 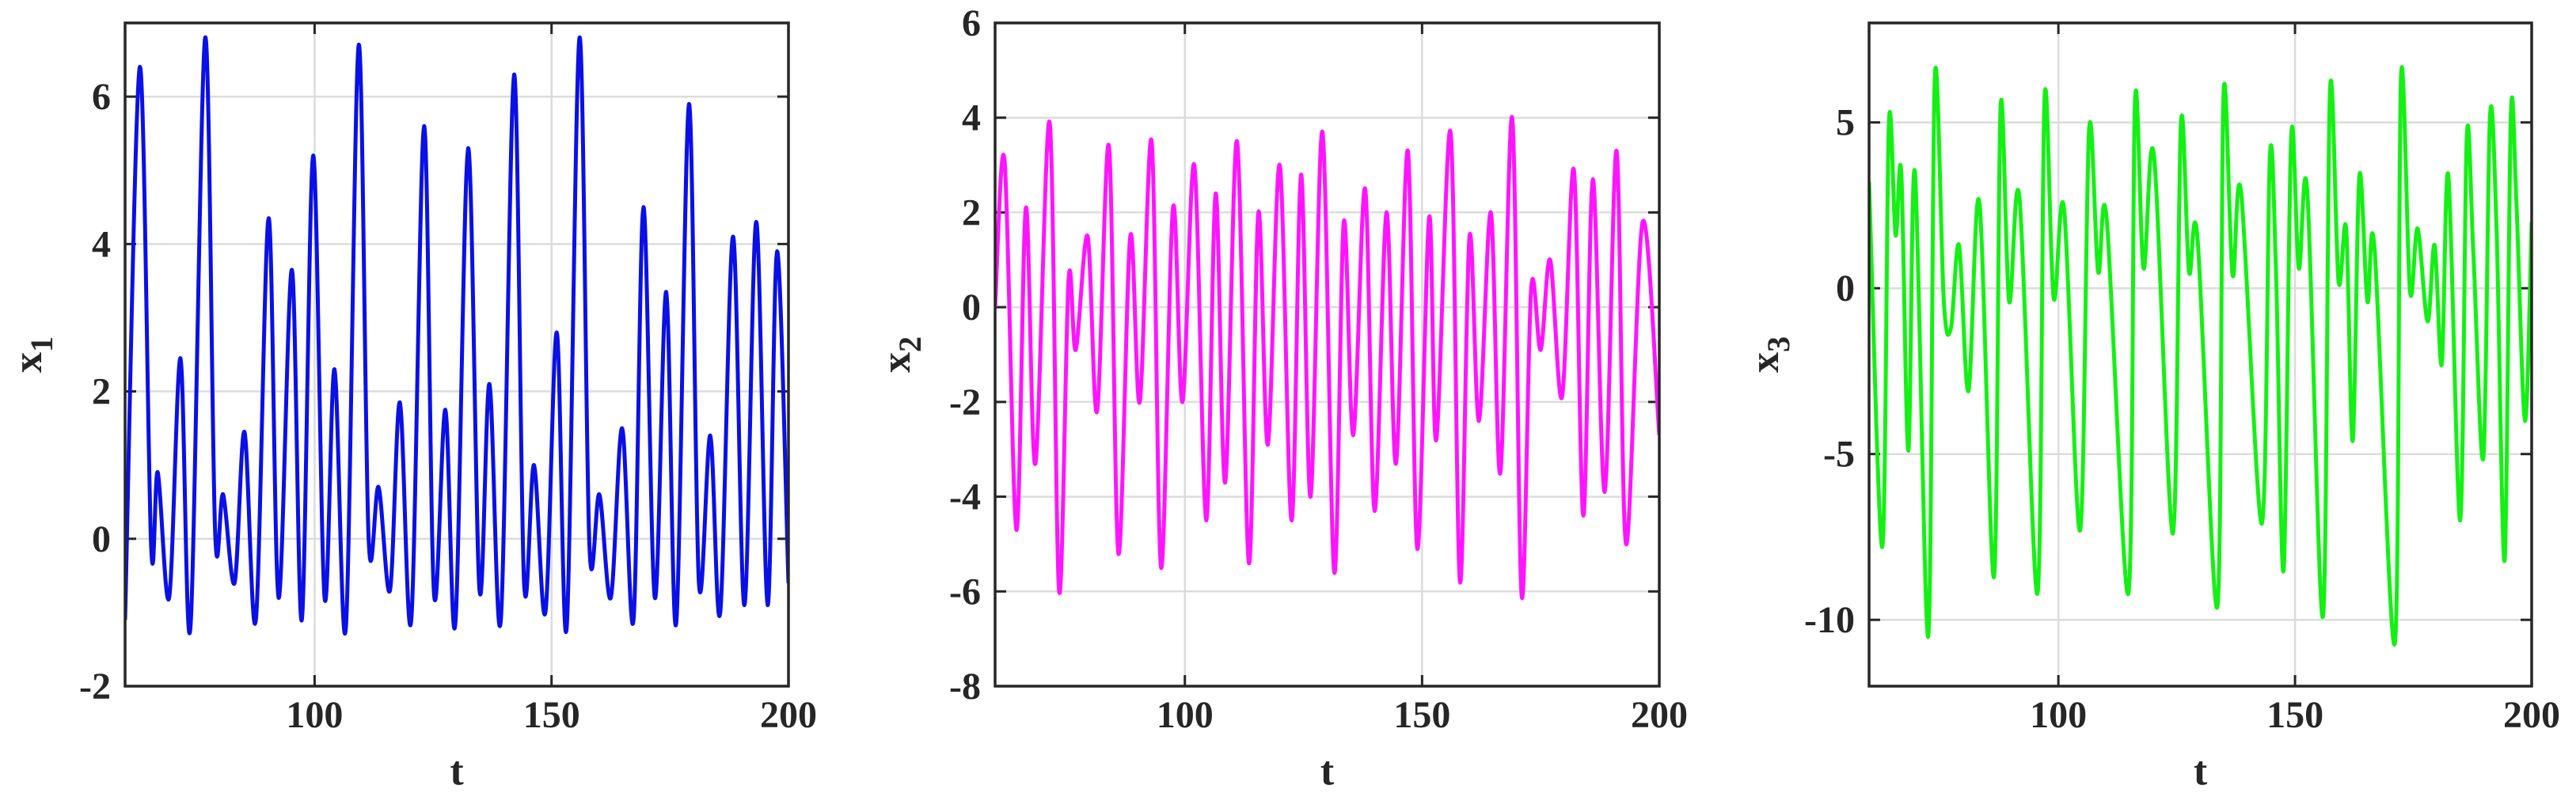 What do you see at coordinates (910, 344) in the screenshot?
I see `y-axis-label-subscript: 2` at bounding box center [910, 344].